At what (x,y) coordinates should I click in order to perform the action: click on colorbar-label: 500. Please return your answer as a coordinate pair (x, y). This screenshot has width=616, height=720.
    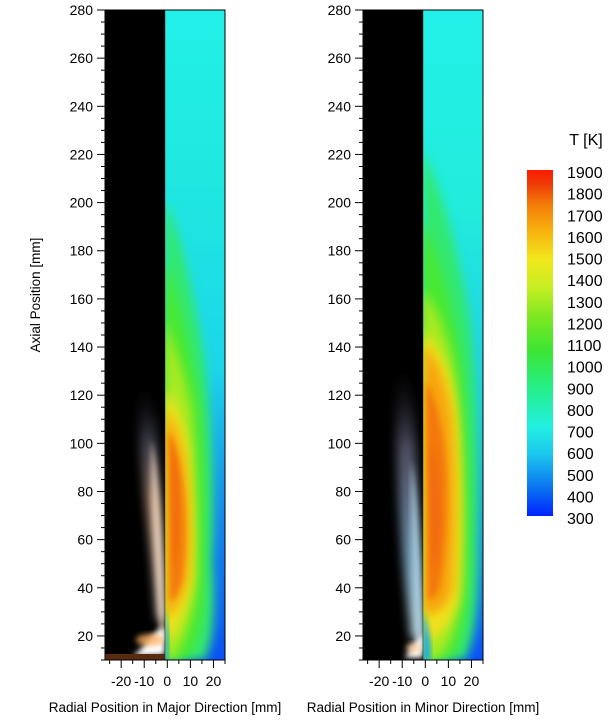
    Looking at the image, I should click on (580, 476).